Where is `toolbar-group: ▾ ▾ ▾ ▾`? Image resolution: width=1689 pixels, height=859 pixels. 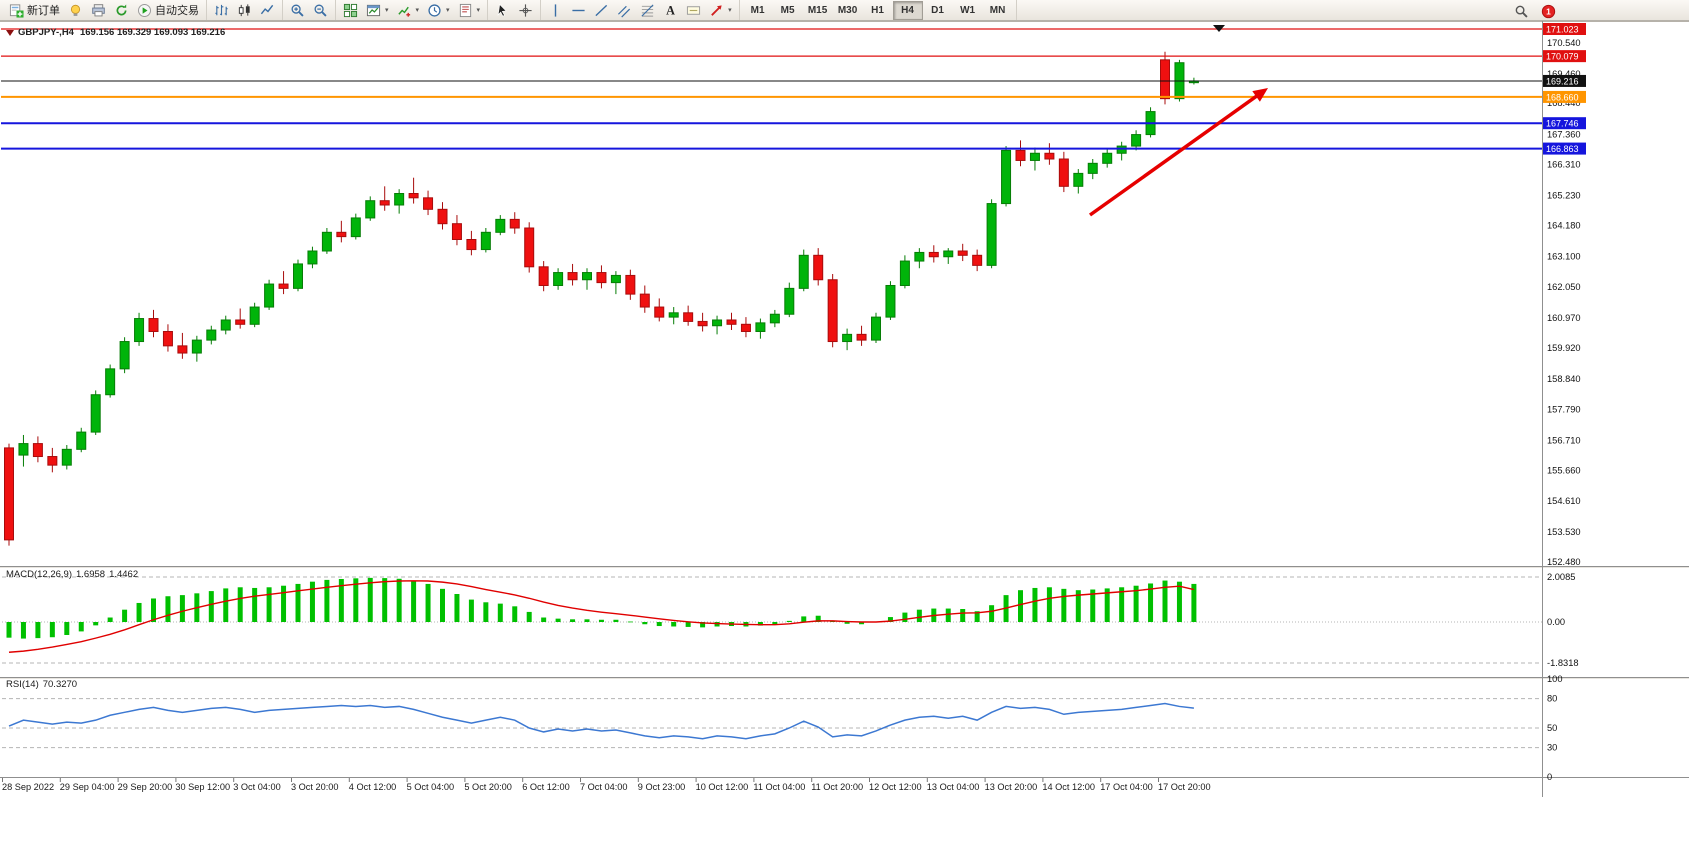
toolbar-group: ▾ ▾ ▾ ▾ is located at coordinates (412, 10).